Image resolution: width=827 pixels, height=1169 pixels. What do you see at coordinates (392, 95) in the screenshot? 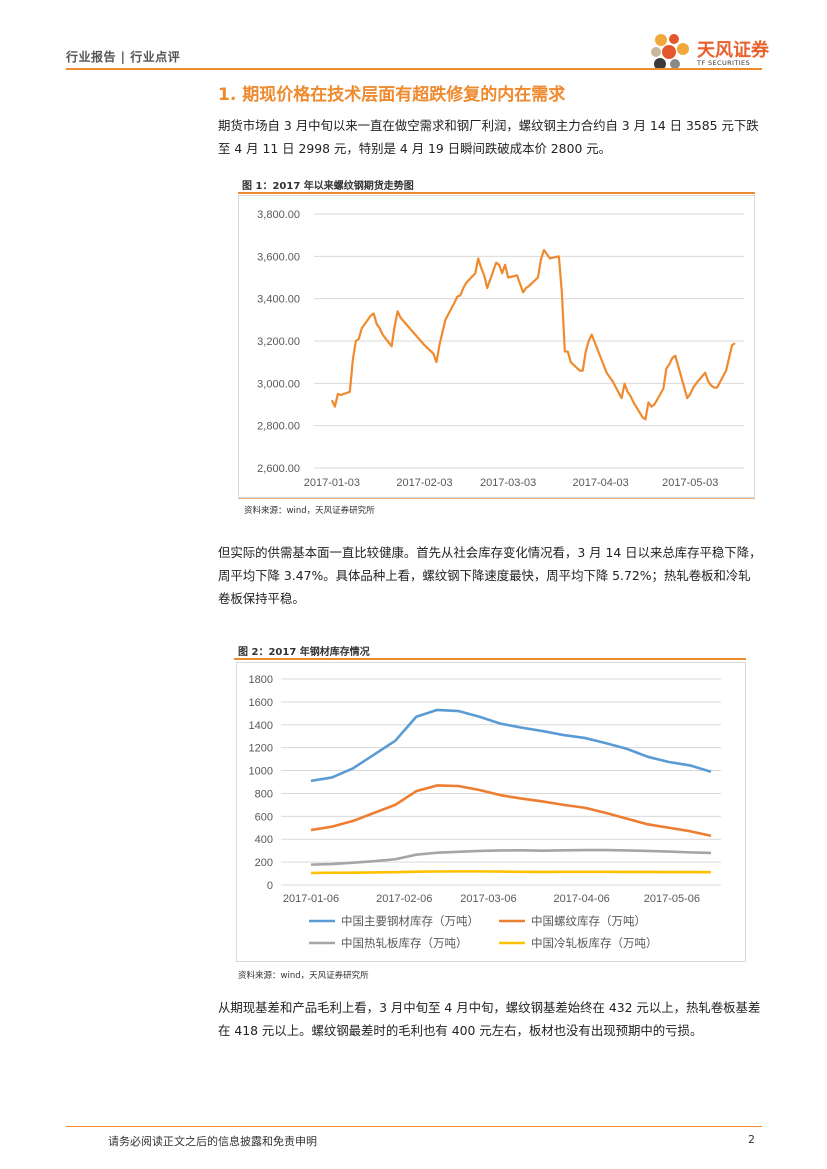
I see `section-title: 1. 期现价格在技术层面有超跌修复的内在需求` at bounding box center [392, 95].